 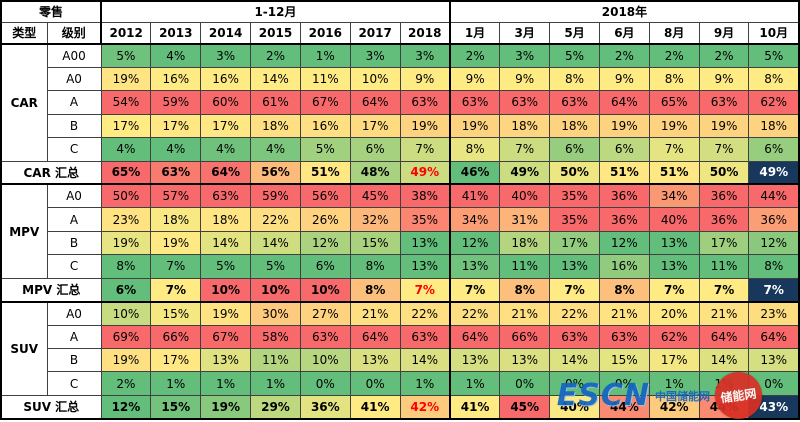 I want to click on summary-cell: 65%, so click(x=126, y=173).